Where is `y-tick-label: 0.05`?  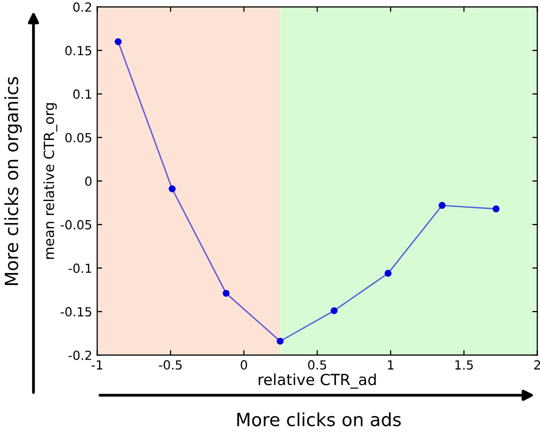
y-tick-label: 0.05 is located at coordinates (78, 137).